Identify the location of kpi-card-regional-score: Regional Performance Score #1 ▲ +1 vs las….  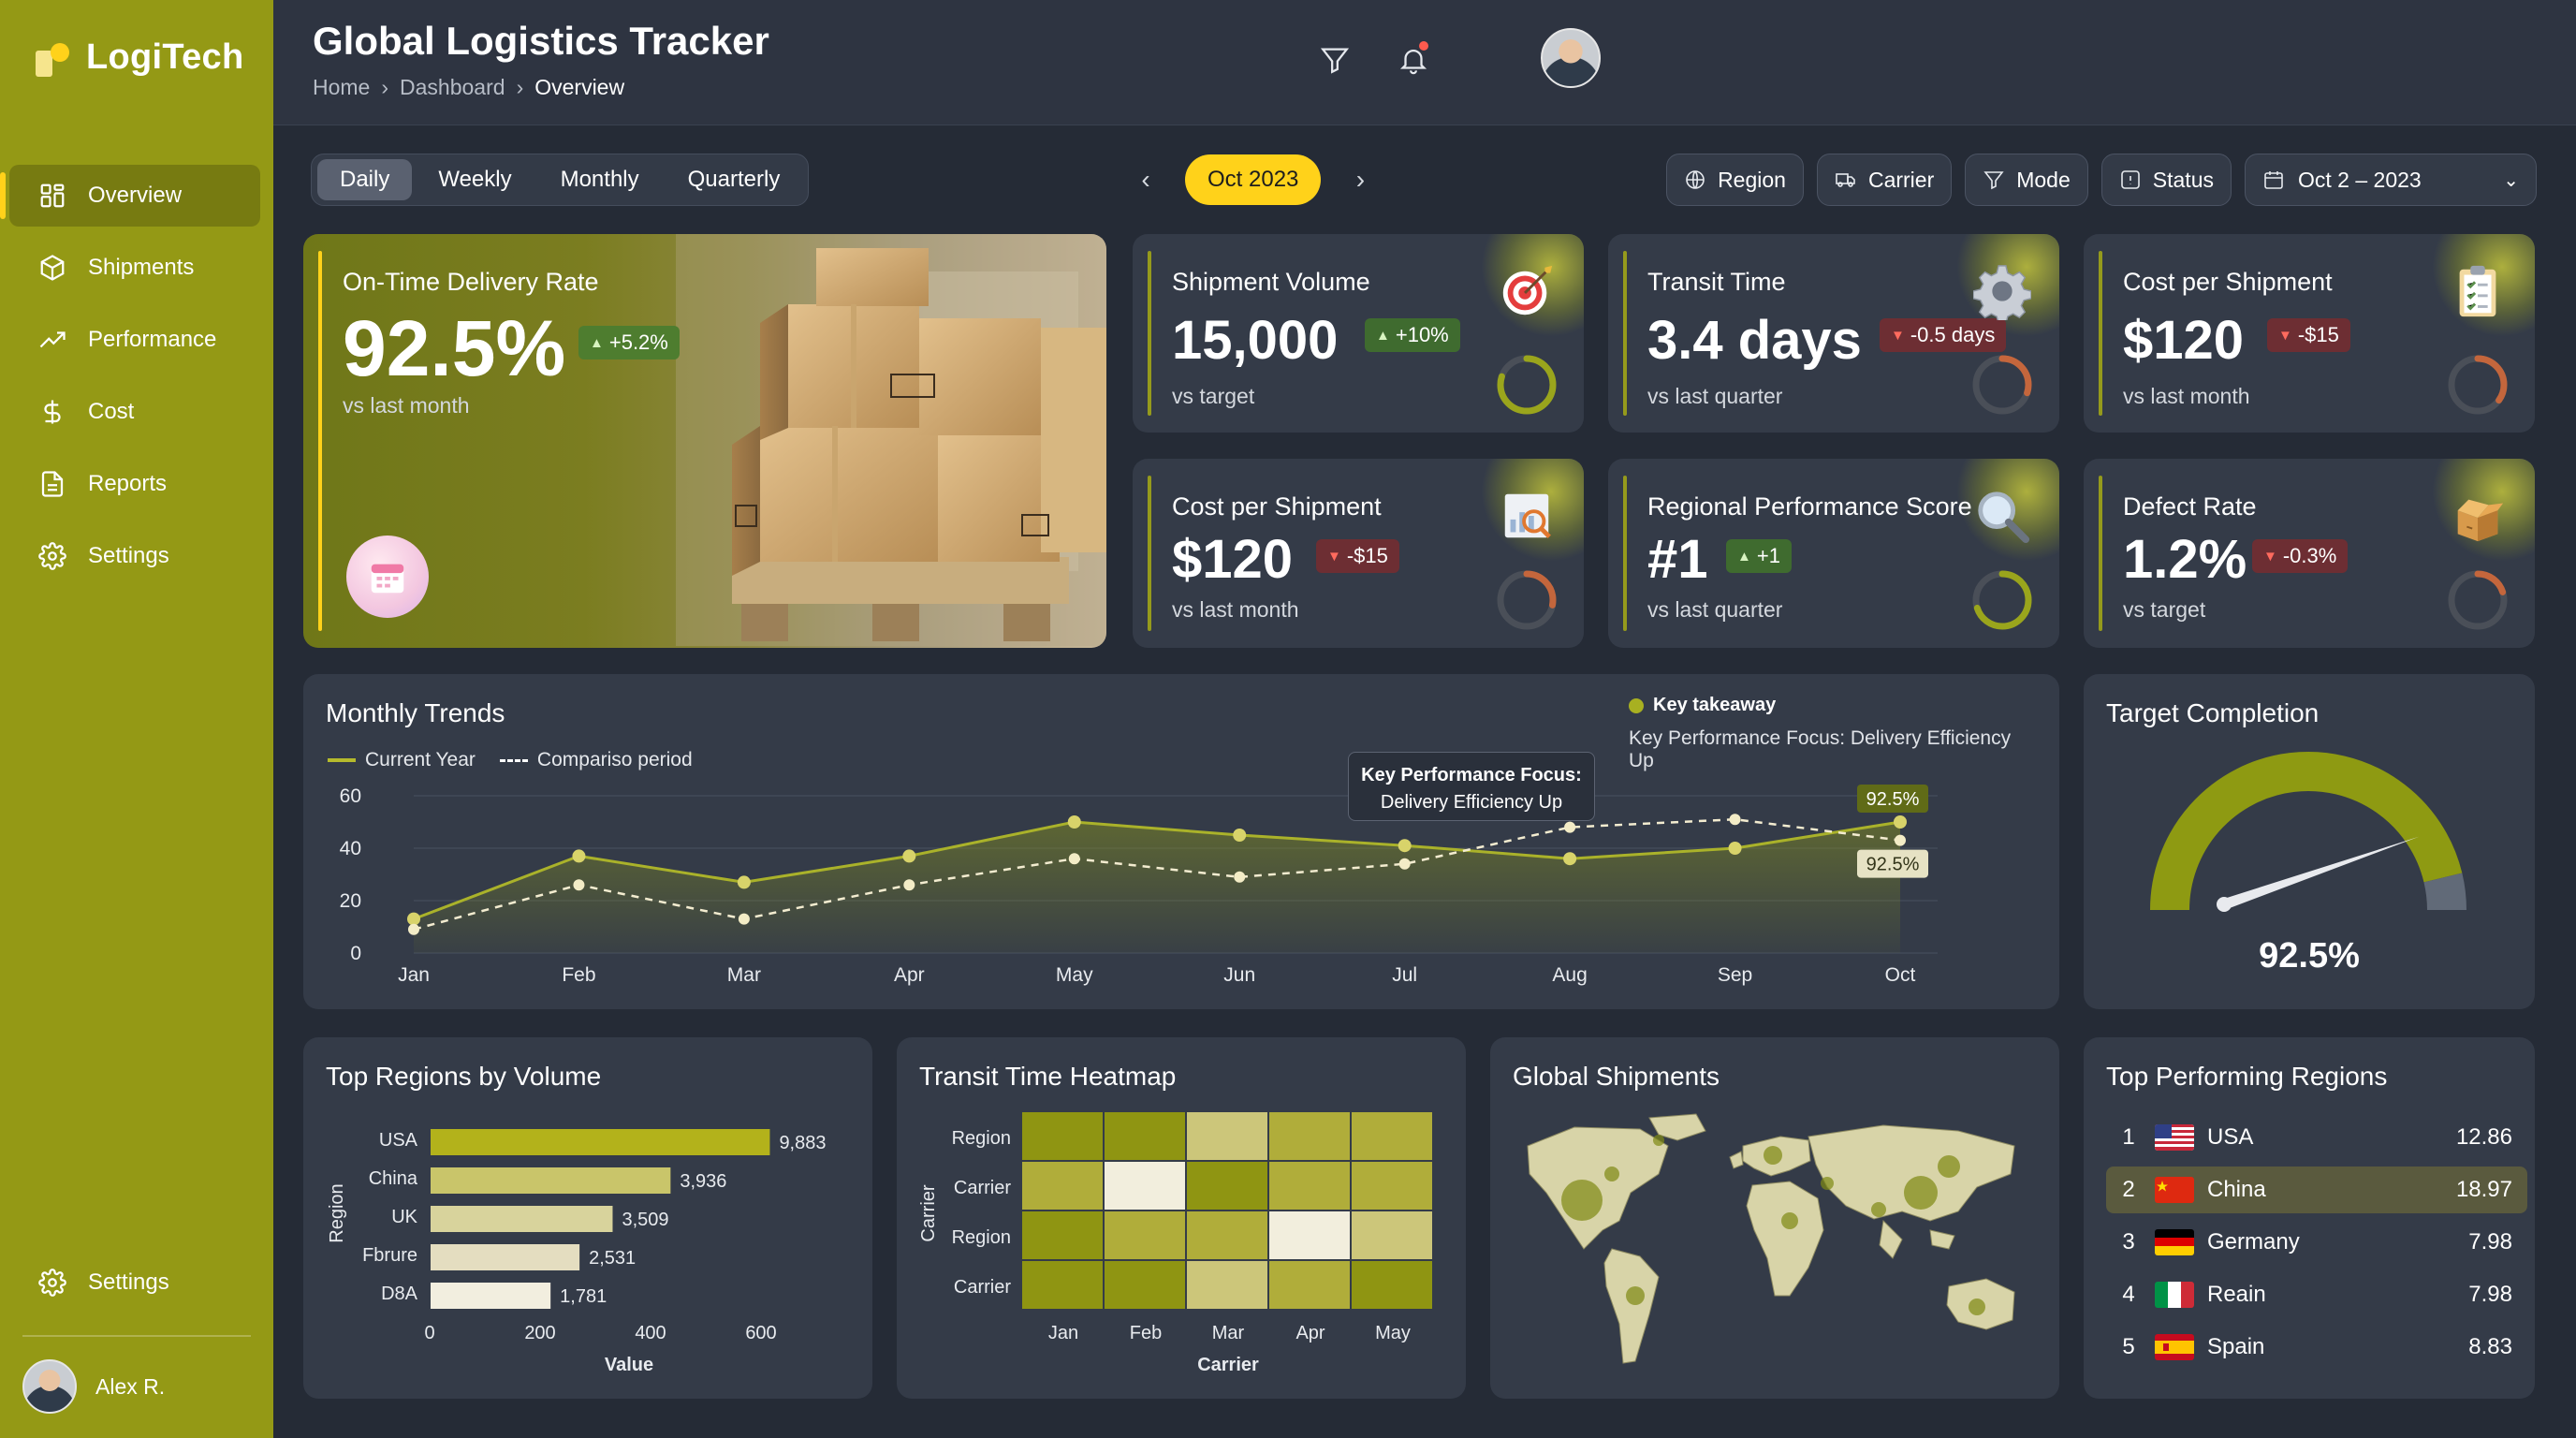
(1833, 553).